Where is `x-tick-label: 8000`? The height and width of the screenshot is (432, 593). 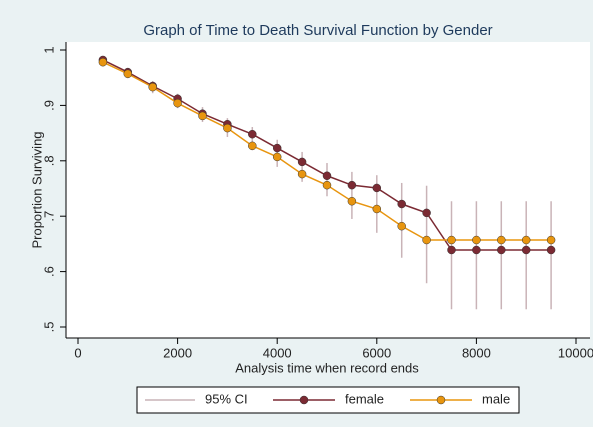
x-tick-label: 8000 is located at coordinates (476, 352).